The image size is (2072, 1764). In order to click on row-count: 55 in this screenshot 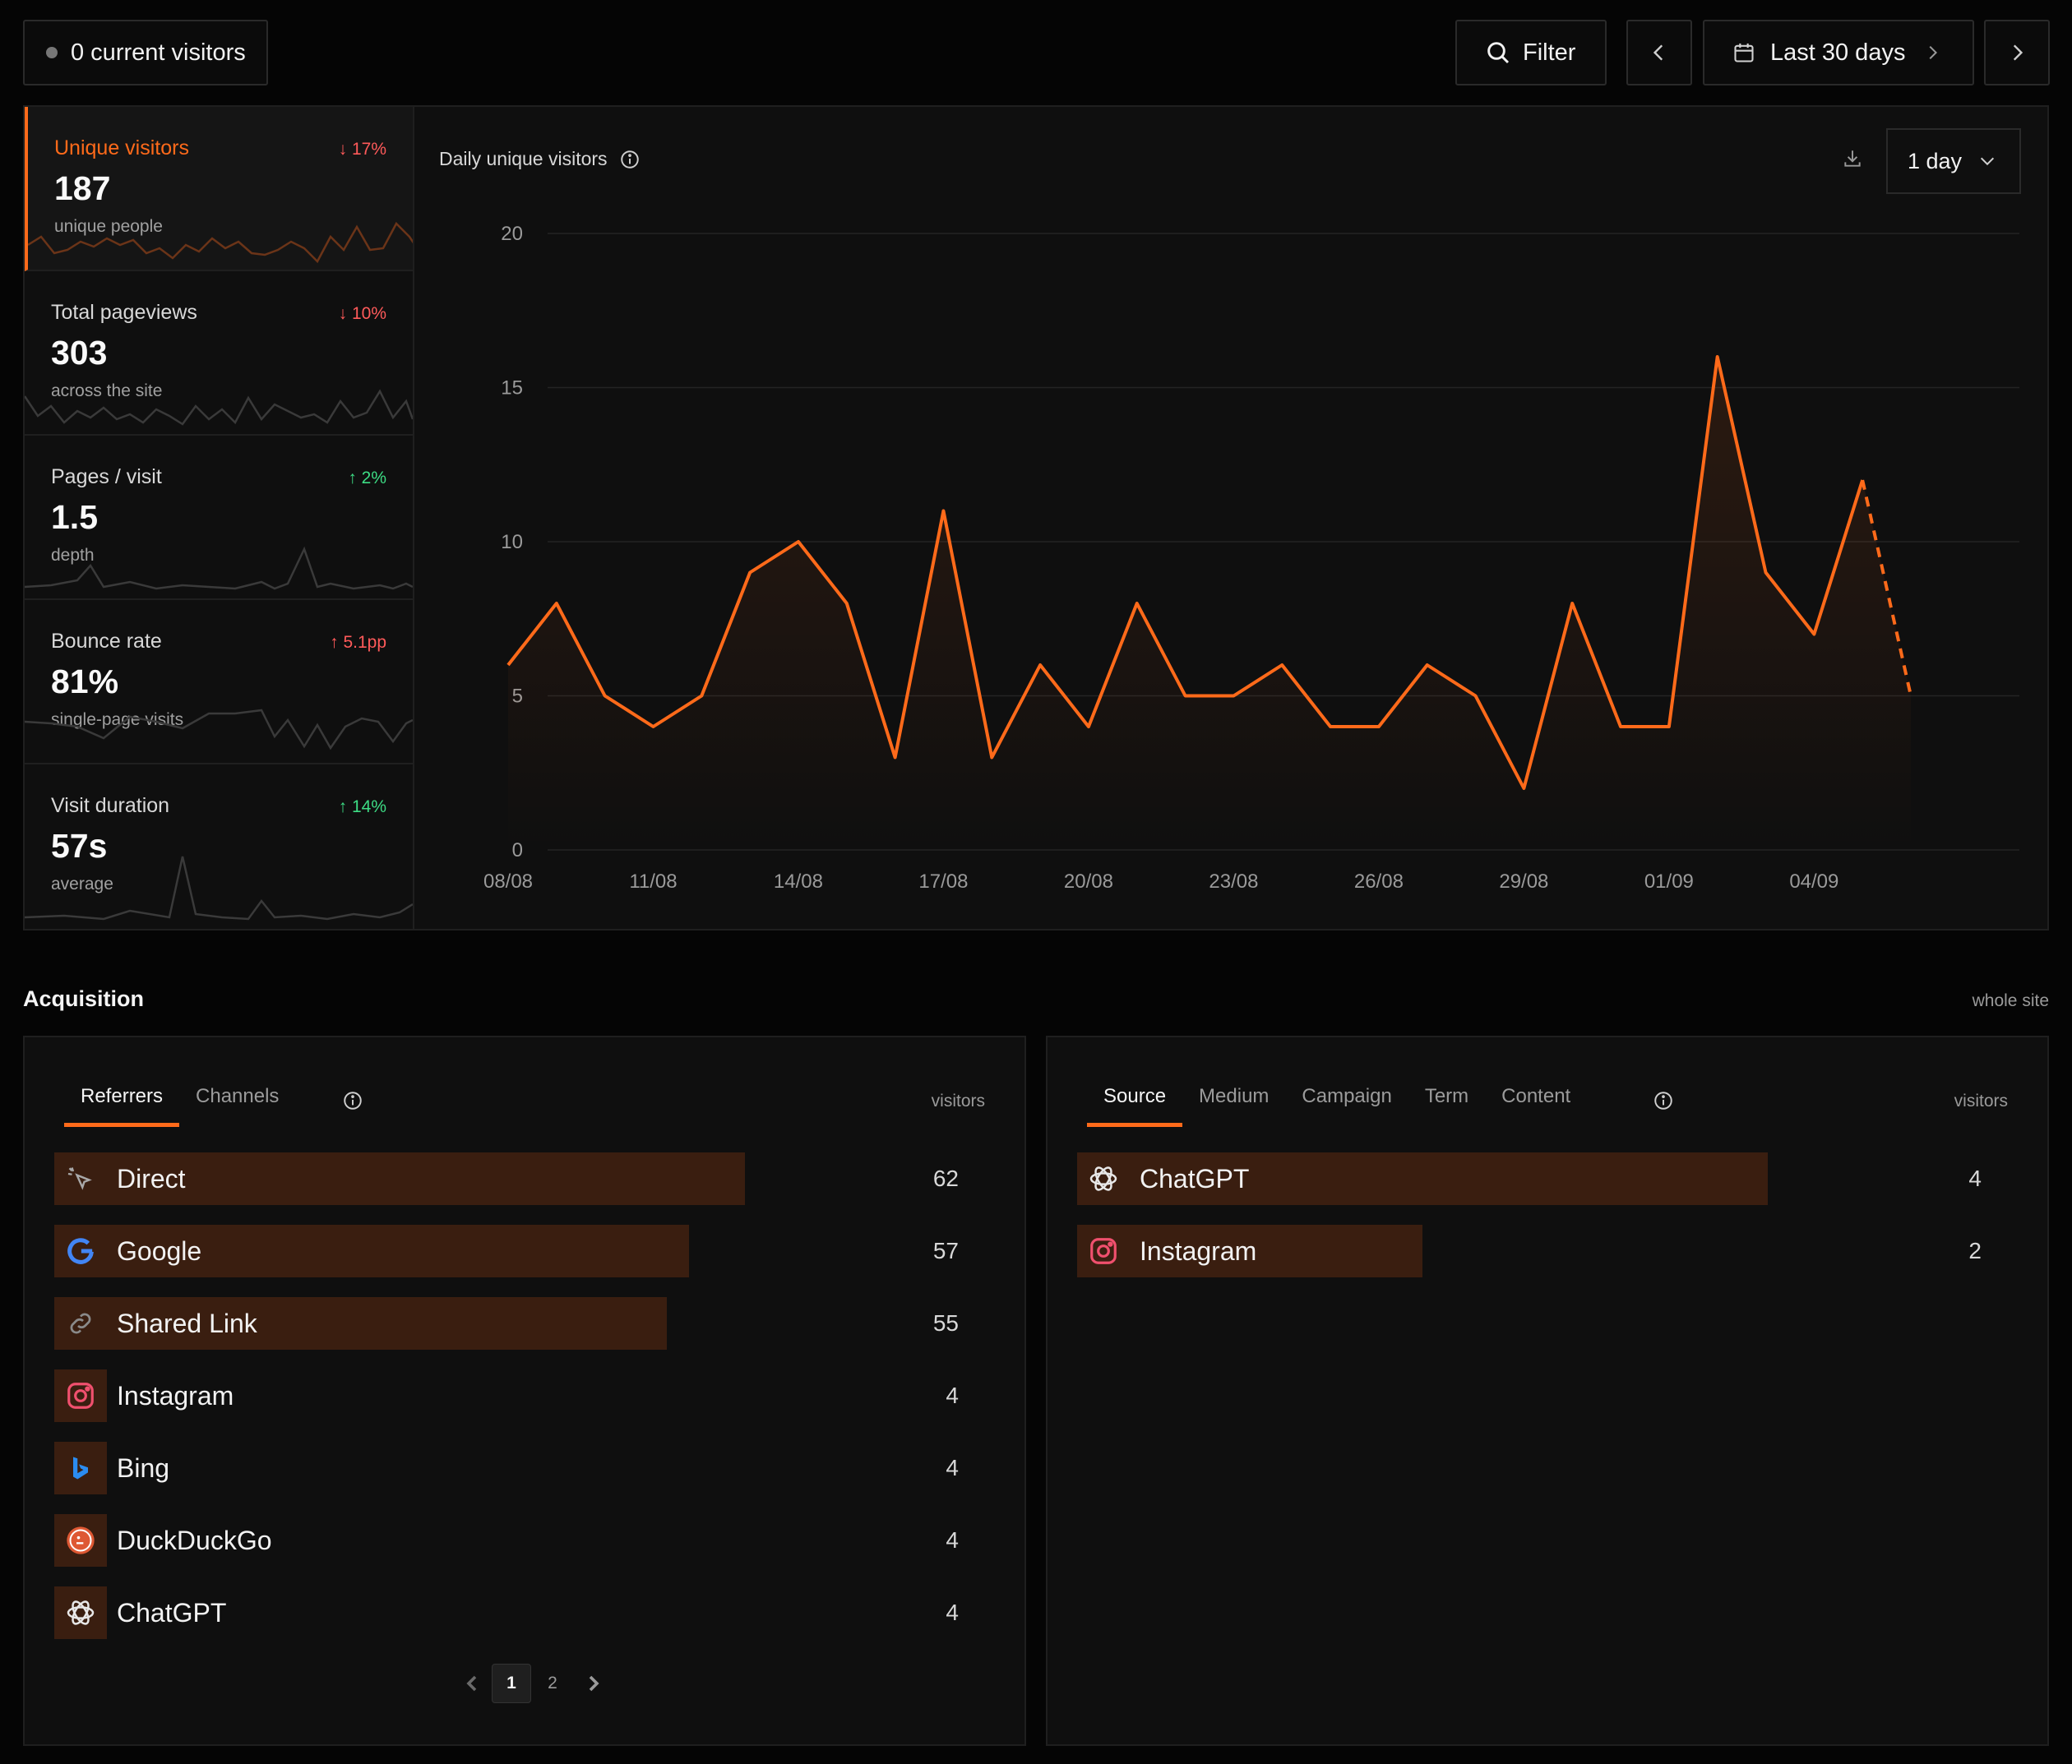, I will do `click(945, 1323)`.